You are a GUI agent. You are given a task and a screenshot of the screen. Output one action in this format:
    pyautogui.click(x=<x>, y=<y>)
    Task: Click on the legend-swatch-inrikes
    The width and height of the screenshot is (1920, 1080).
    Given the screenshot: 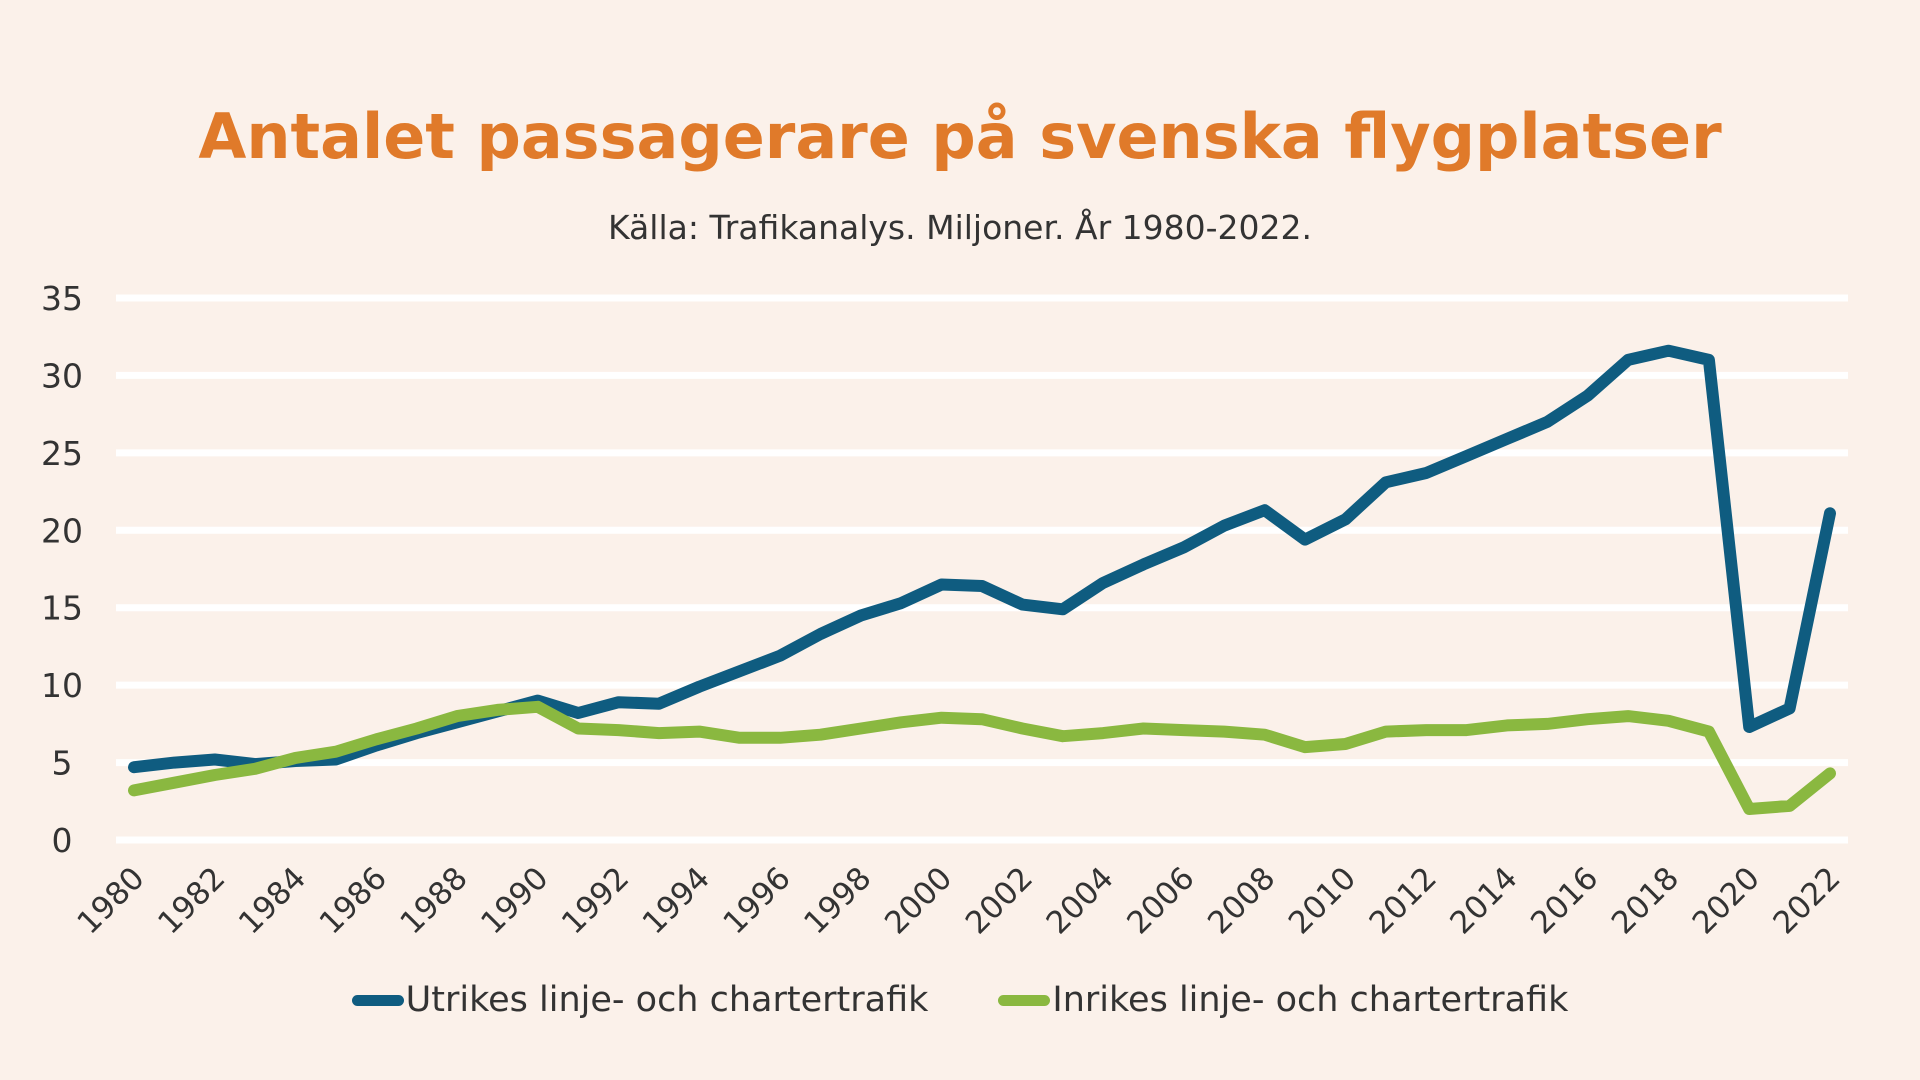 What is the action you would take?
    pyautogui.click(x=1024, y=1000)
    